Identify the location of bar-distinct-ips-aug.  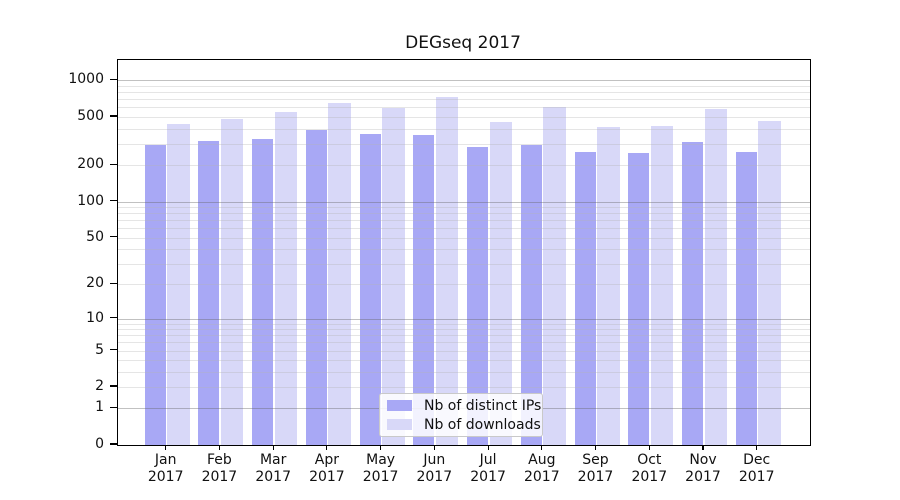
(531, 295).